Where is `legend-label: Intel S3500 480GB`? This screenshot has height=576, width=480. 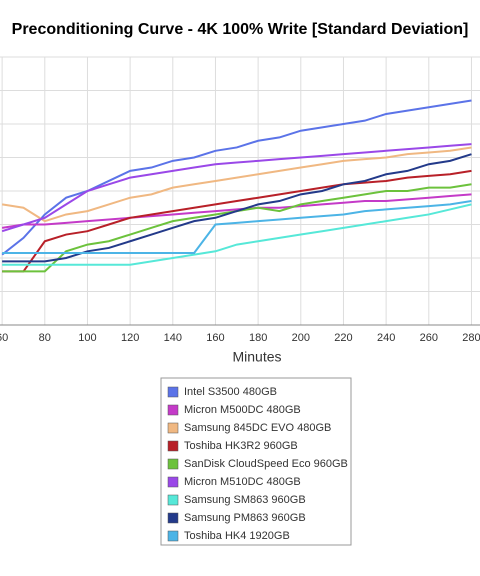 legend-label: Intel S3500 480GB is located at coordinates (230, 392).